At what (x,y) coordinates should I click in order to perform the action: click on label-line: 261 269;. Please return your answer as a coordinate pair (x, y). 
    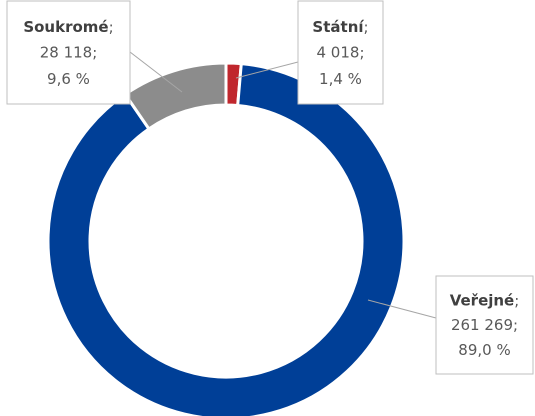
    Looking at the image, I should click on (484, 325).